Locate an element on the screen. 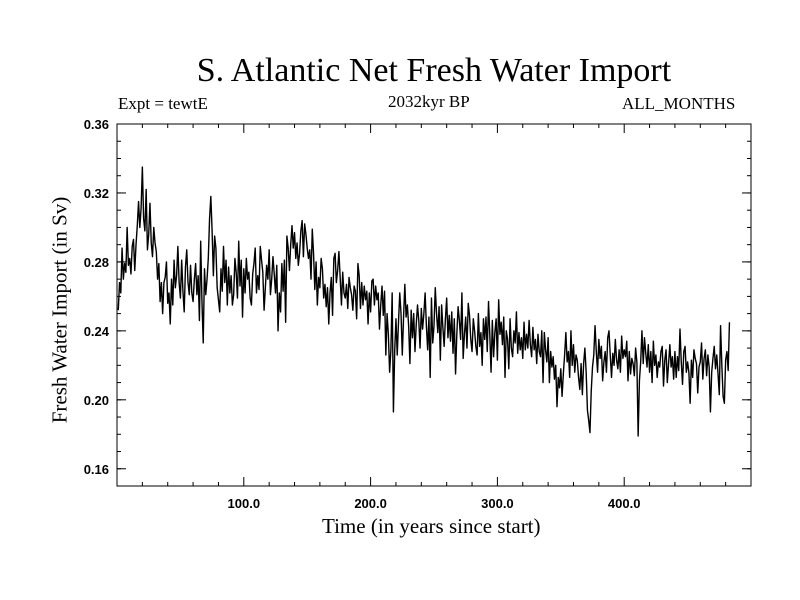 The height and width of the screenshot is (600, 800). x-axis-label: Time (in years since start) is located at coordinates (431, 526).